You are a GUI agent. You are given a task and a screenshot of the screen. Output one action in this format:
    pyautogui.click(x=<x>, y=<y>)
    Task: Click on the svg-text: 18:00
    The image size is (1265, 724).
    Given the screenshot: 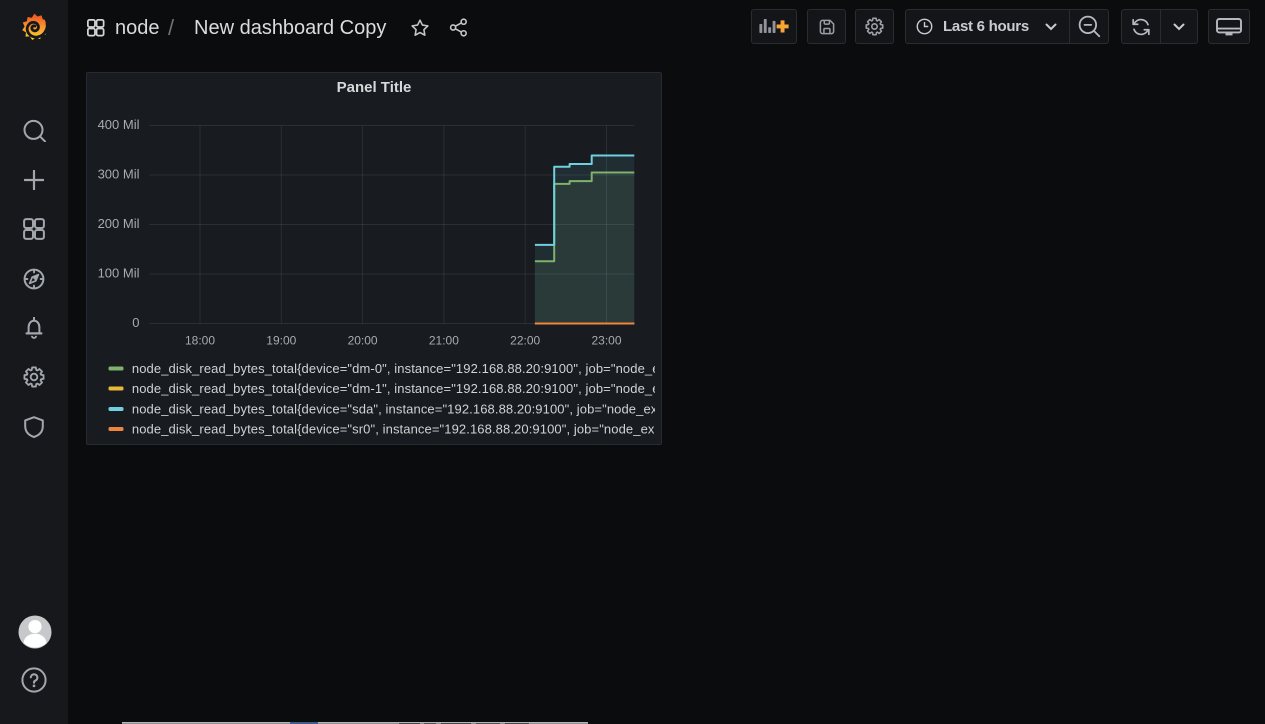 What is the action you would take?
    pyautogui.click(x=200, y=340)
    